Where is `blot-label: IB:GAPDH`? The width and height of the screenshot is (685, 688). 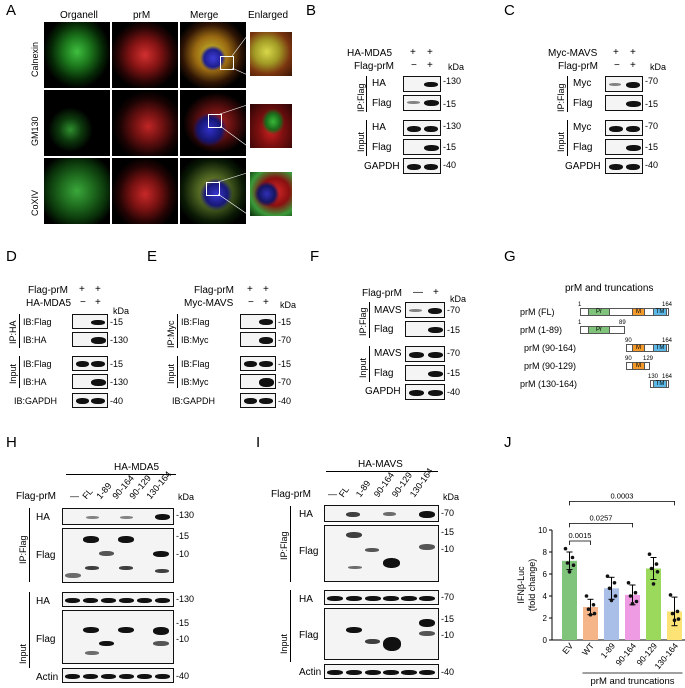 blot-label: IB:GAPDH is located at coordinates (36, 401).